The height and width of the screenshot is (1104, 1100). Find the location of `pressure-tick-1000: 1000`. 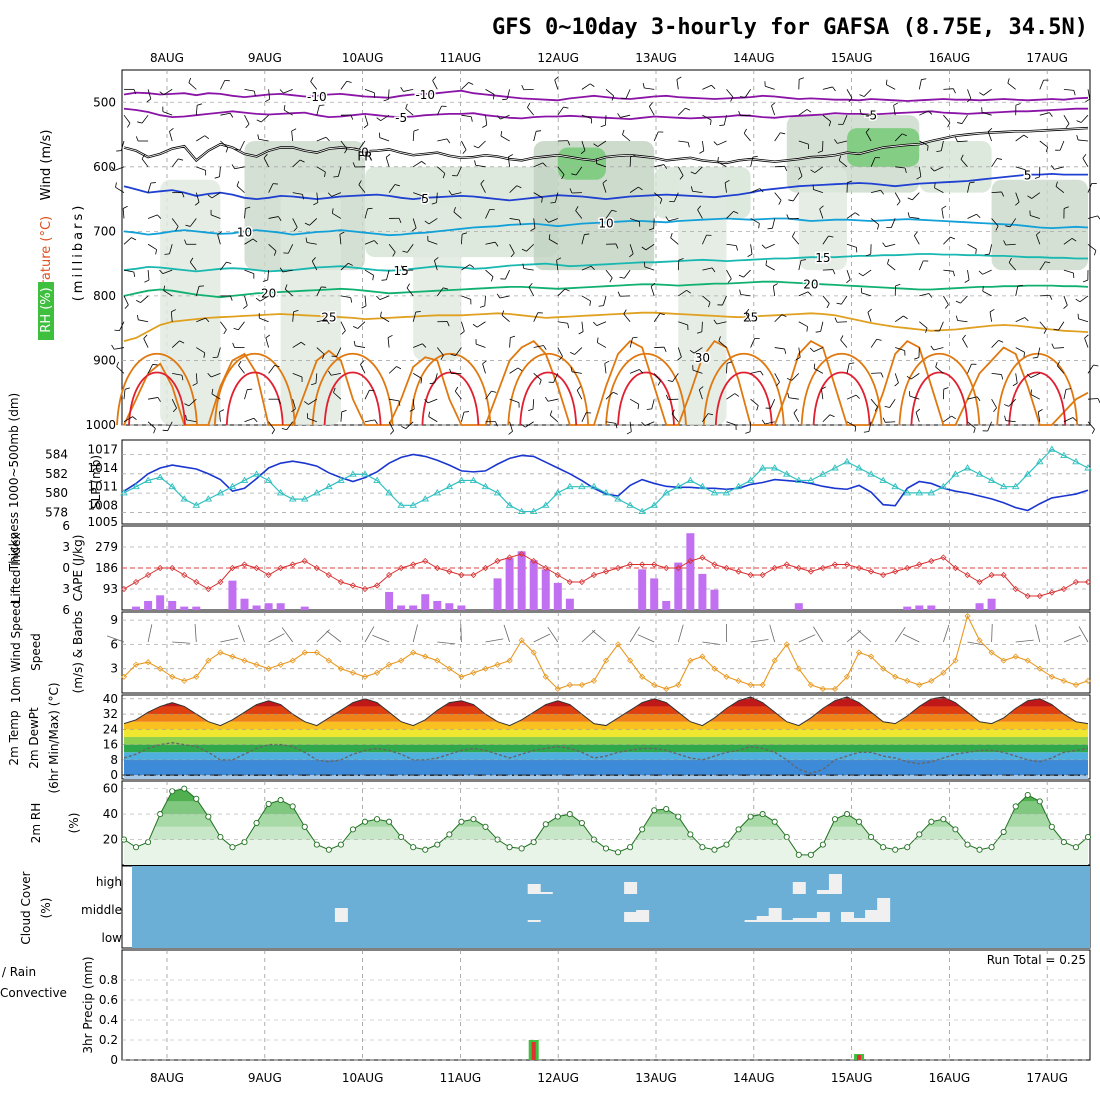

pressure-tick-1000: 1000 is located at coordinates (100, 425).